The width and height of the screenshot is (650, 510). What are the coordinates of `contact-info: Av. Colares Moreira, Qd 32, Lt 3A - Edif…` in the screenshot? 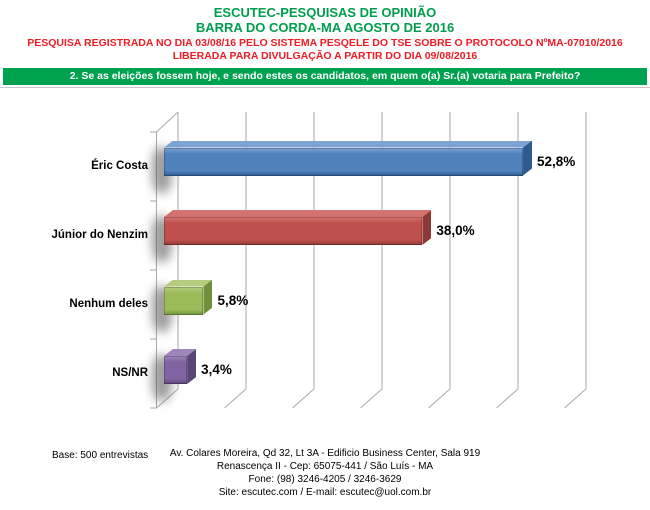 It's located at (325, 473).